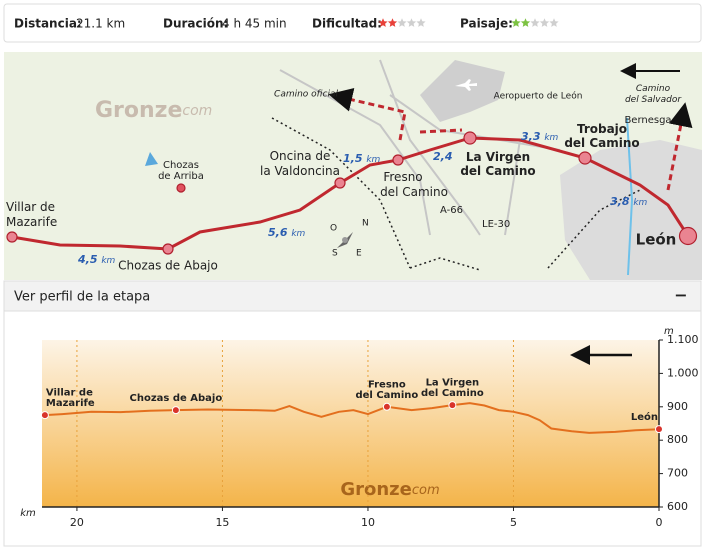  What do you see at coordinates (653, 100) in the screenshot?
I see `salvador-label: del Salvador` at bounding box center [653, 100].